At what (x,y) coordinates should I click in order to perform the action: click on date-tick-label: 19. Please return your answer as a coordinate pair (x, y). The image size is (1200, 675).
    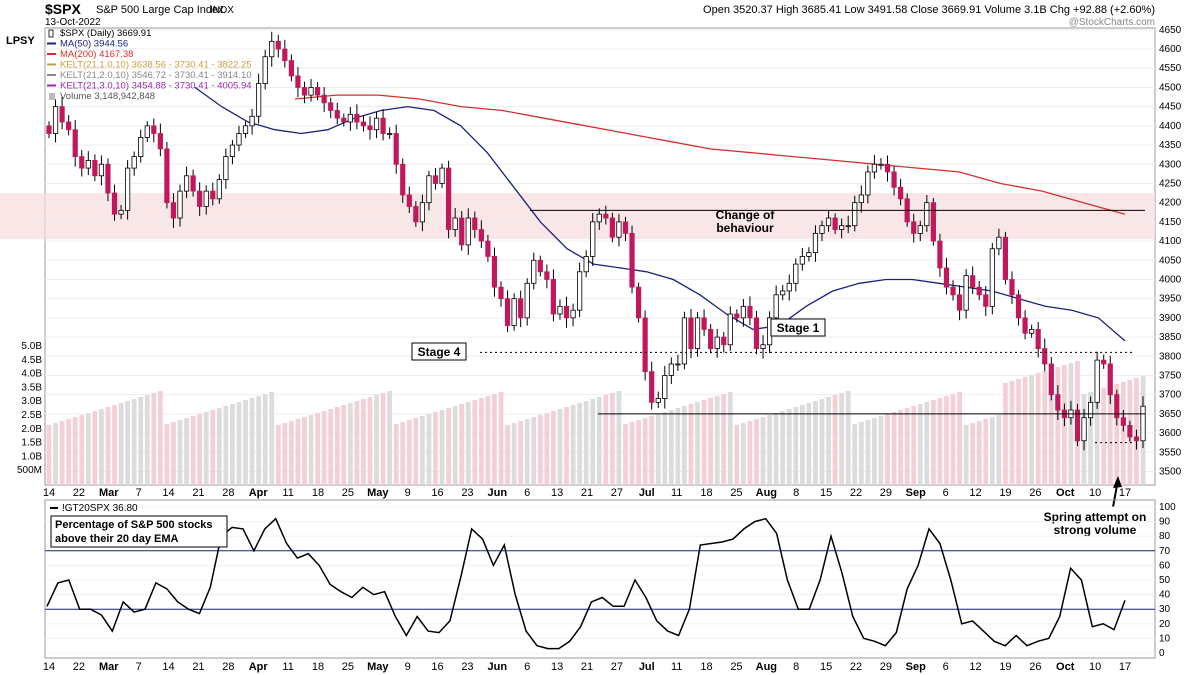
    Looking at the image, I should click on (1005, 667).